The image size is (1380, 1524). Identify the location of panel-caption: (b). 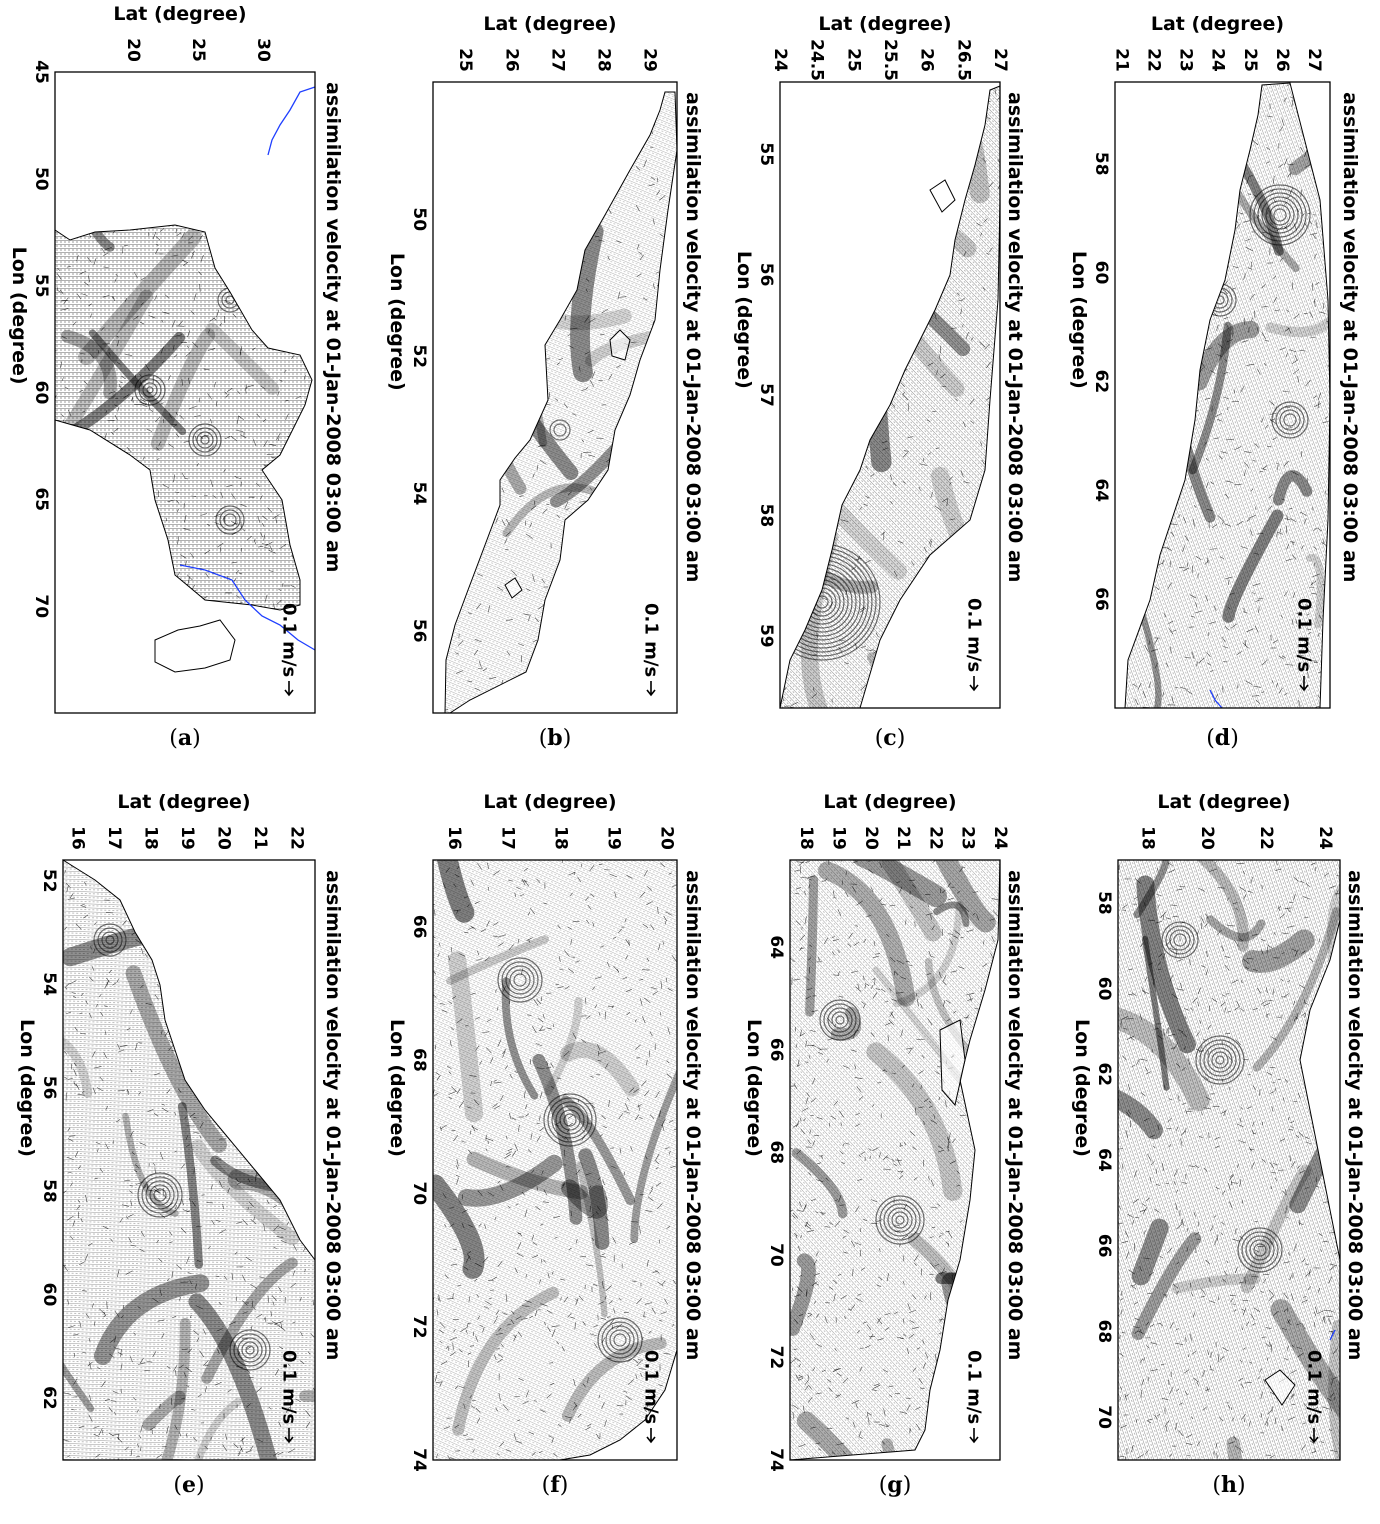
(555, 738).